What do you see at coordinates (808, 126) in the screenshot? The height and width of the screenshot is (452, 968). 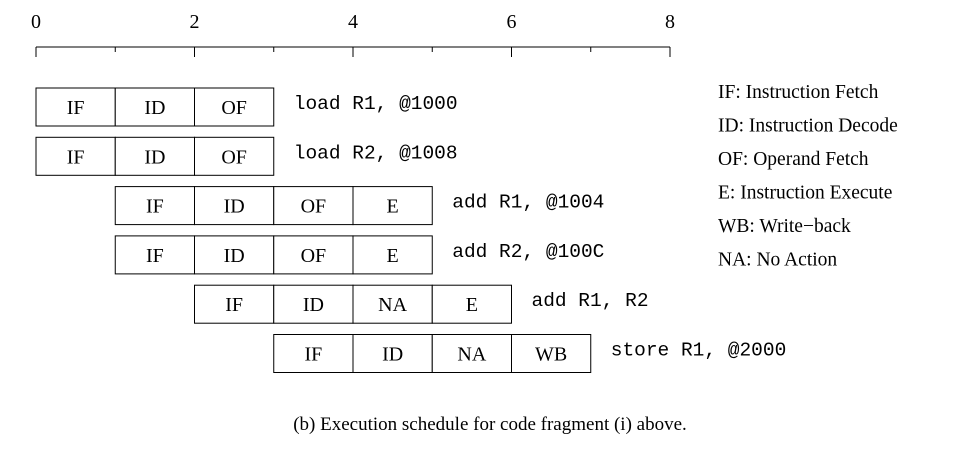 I see `legend-entry: ID: Instruction Decode` at bounding box center [808, 126].